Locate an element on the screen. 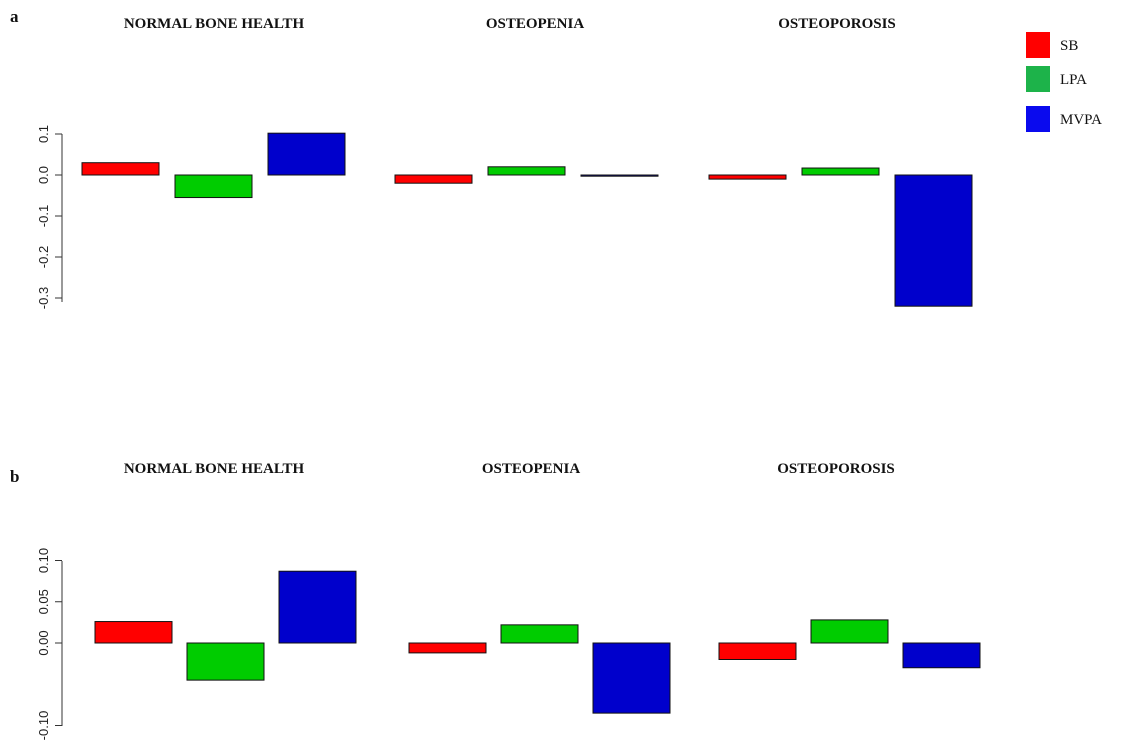 The height and width of the screenshot is (745, 1128). legend-swatch-sb is located at coordinates (1038, 45).